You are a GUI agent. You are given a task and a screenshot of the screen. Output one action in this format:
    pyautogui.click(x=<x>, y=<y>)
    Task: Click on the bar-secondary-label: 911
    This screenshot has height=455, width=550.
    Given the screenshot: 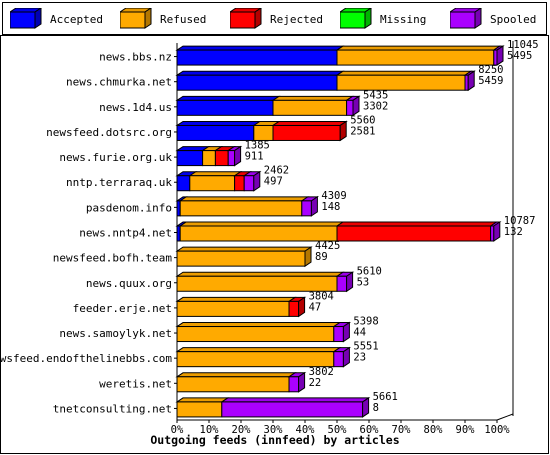 What is the action you would take?
    pyautogui.click(x=254, y=157)
    